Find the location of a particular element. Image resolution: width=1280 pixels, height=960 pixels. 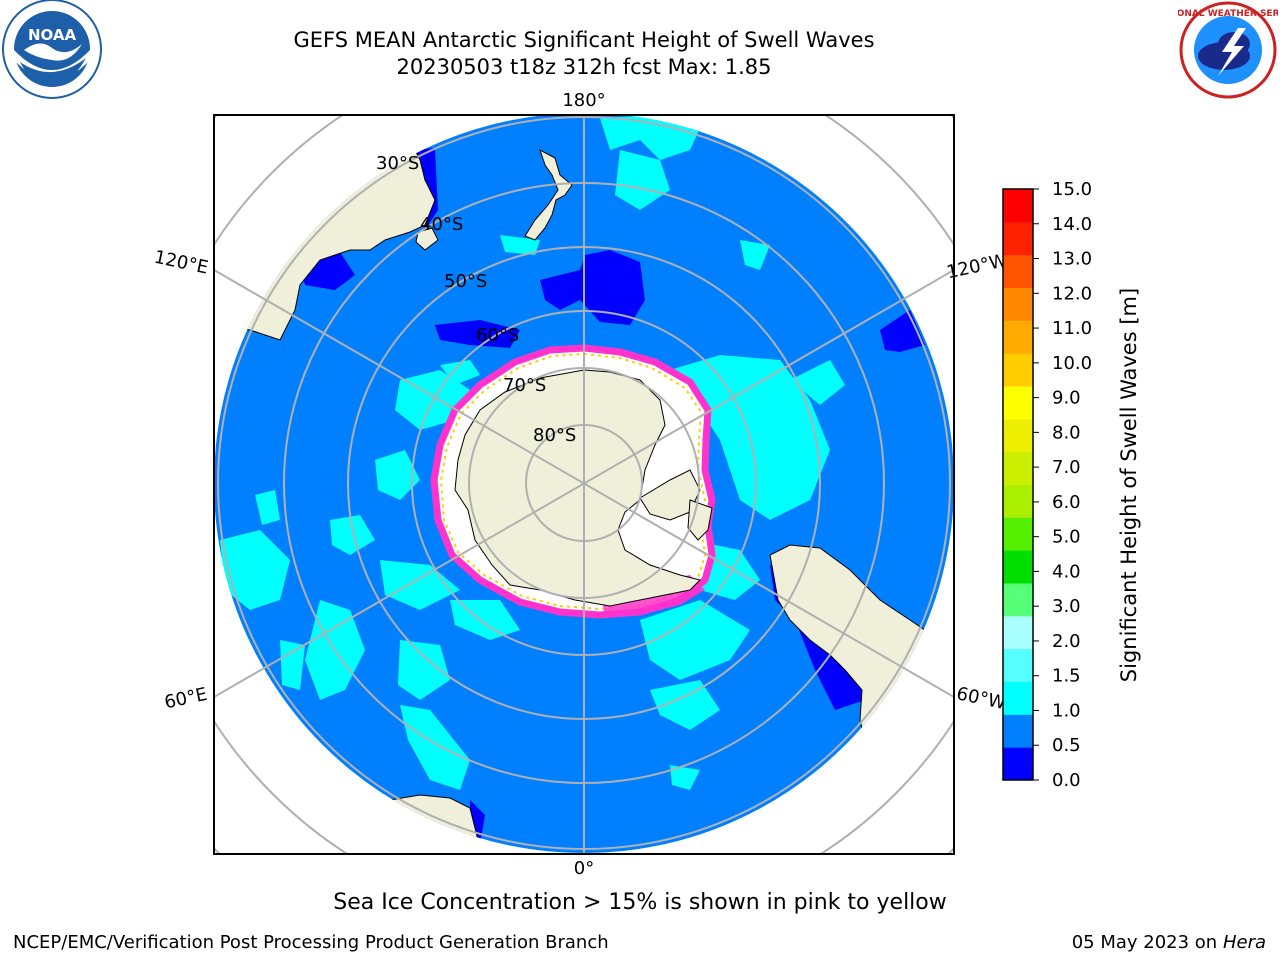

colorbar-tick-label: 14.0 is located at coordinates (1072, 224).